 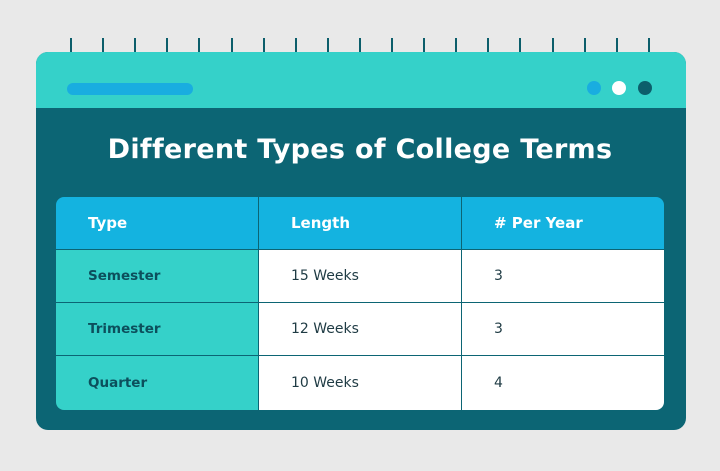 What do you see at coordinates (157, 223) in the screenshot?
I see `column-header: Type` at bounding box center [157, 223].